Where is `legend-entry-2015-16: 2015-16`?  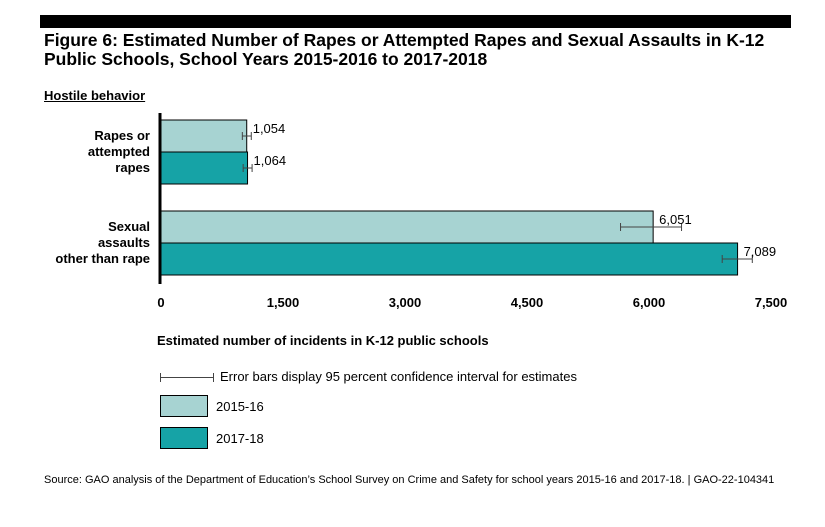
legend-entry-2015-16: 2015-16 is located at coordinates (212, 406).